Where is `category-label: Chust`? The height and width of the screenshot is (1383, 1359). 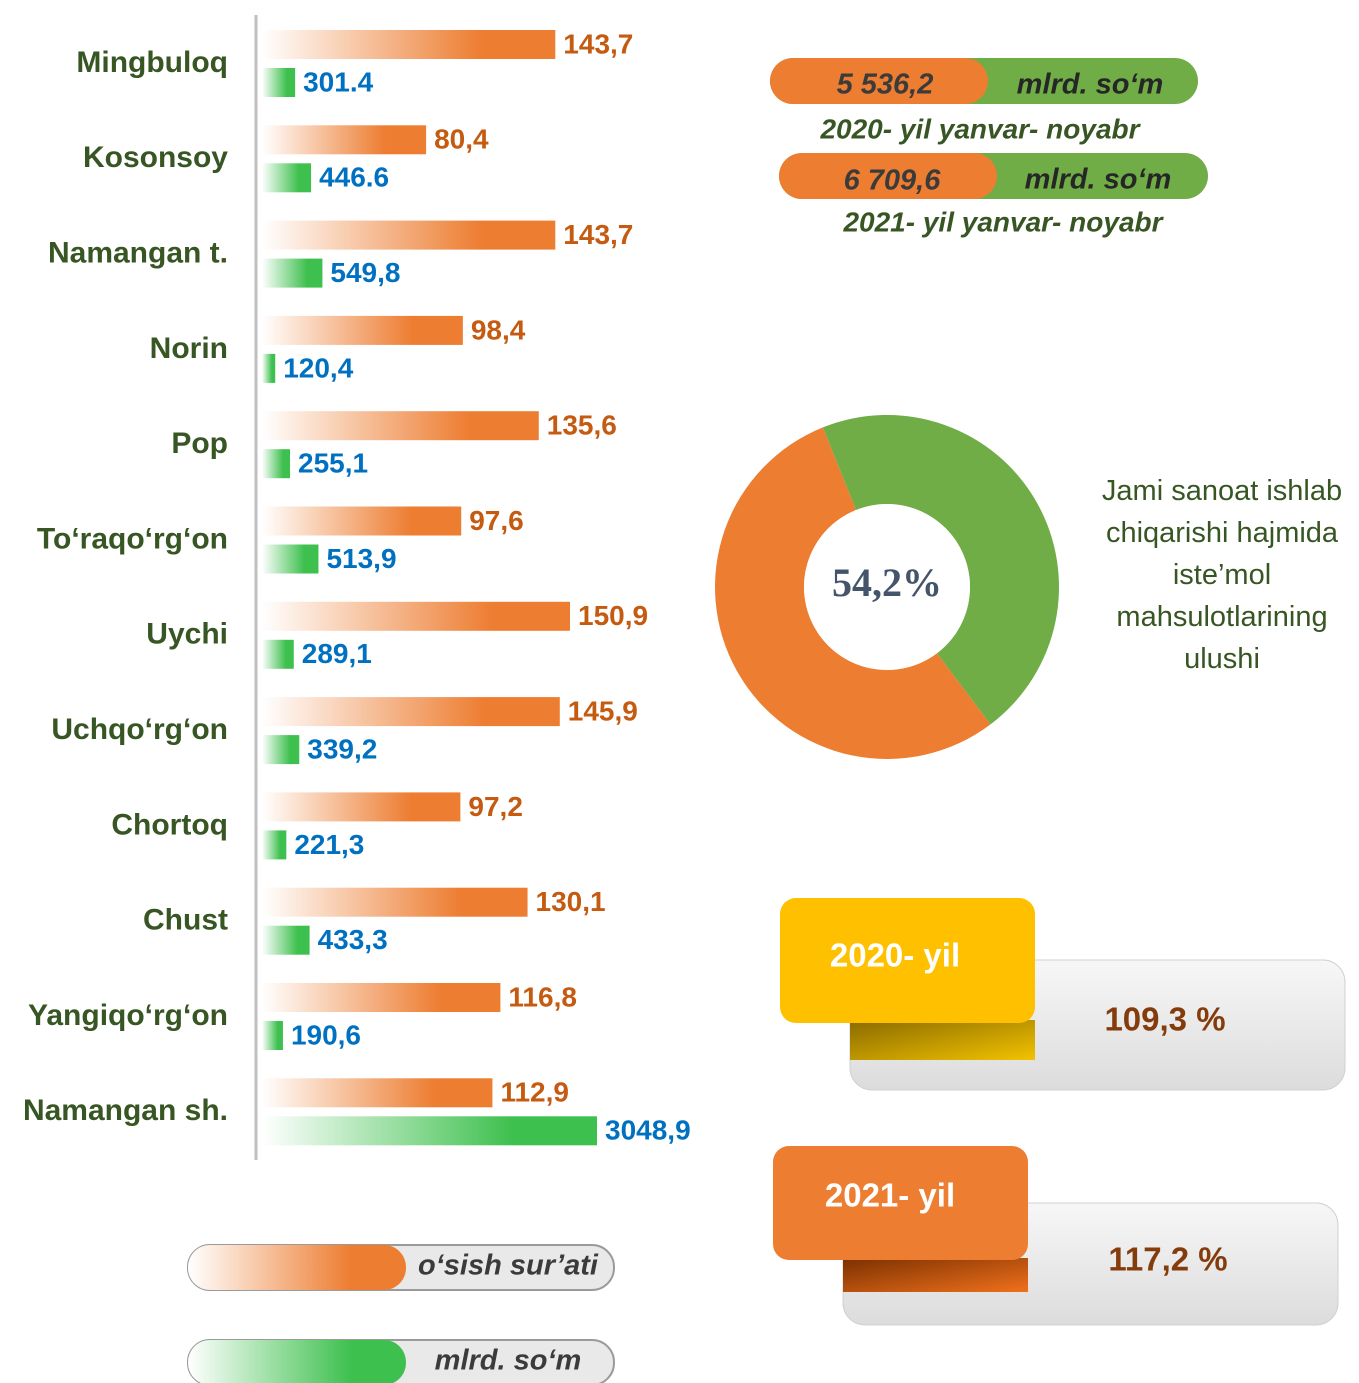 category-label: Chust is located at coordinates (185, 920).